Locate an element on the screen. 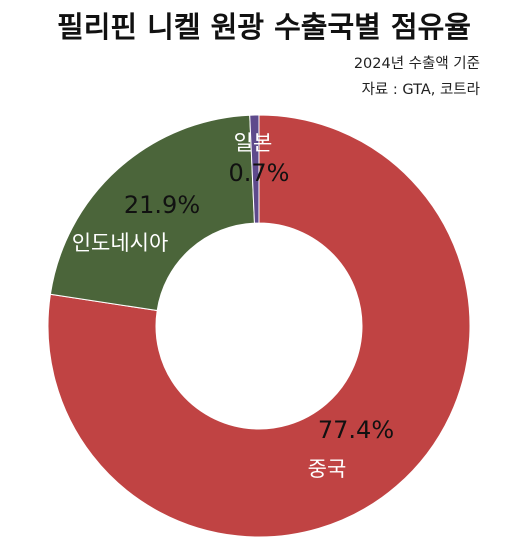 The image size is (530, 543). slice-name-label: 중국 is located at coordinates (327, 469).